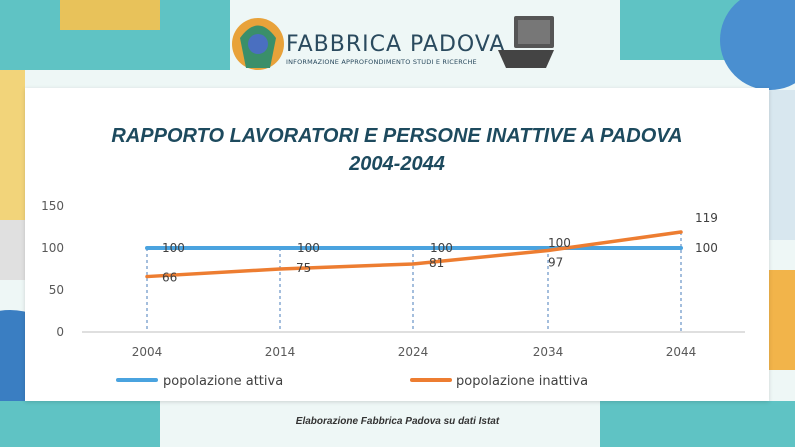 This screenshot has width=795, height=447. What do you see at coordinates (52, 269) in the screenshot?
I see `y-axis: 0 50 100 150` at bounding box center [52, 269].